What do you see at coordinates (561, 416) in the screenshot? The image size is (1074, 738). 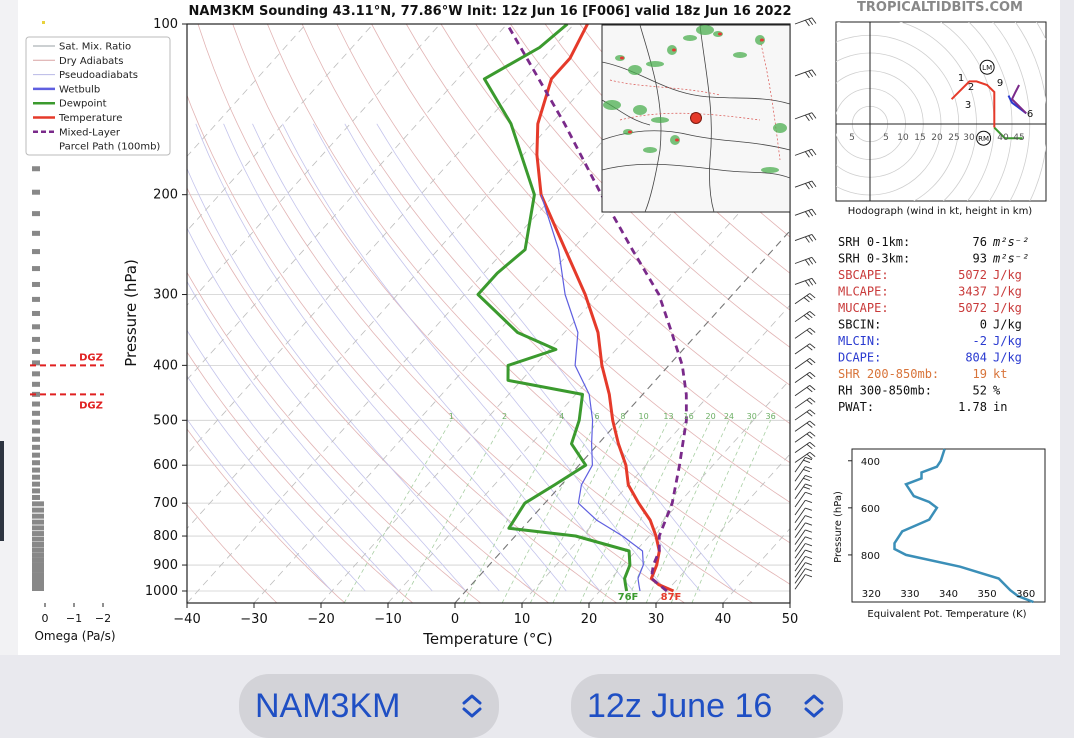 I see `mixing-ratio-label: 4` at bounding box center [561, 416].